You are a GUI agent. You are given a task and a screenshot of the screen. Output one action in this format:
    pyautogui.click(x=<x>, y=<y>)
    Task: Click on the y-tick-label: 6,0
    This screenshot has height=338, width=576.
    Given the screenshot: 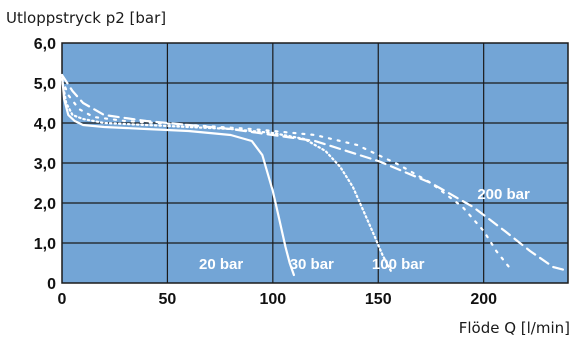 What is the action you would take?
    pyautogui.click(x=45, y=44)
    